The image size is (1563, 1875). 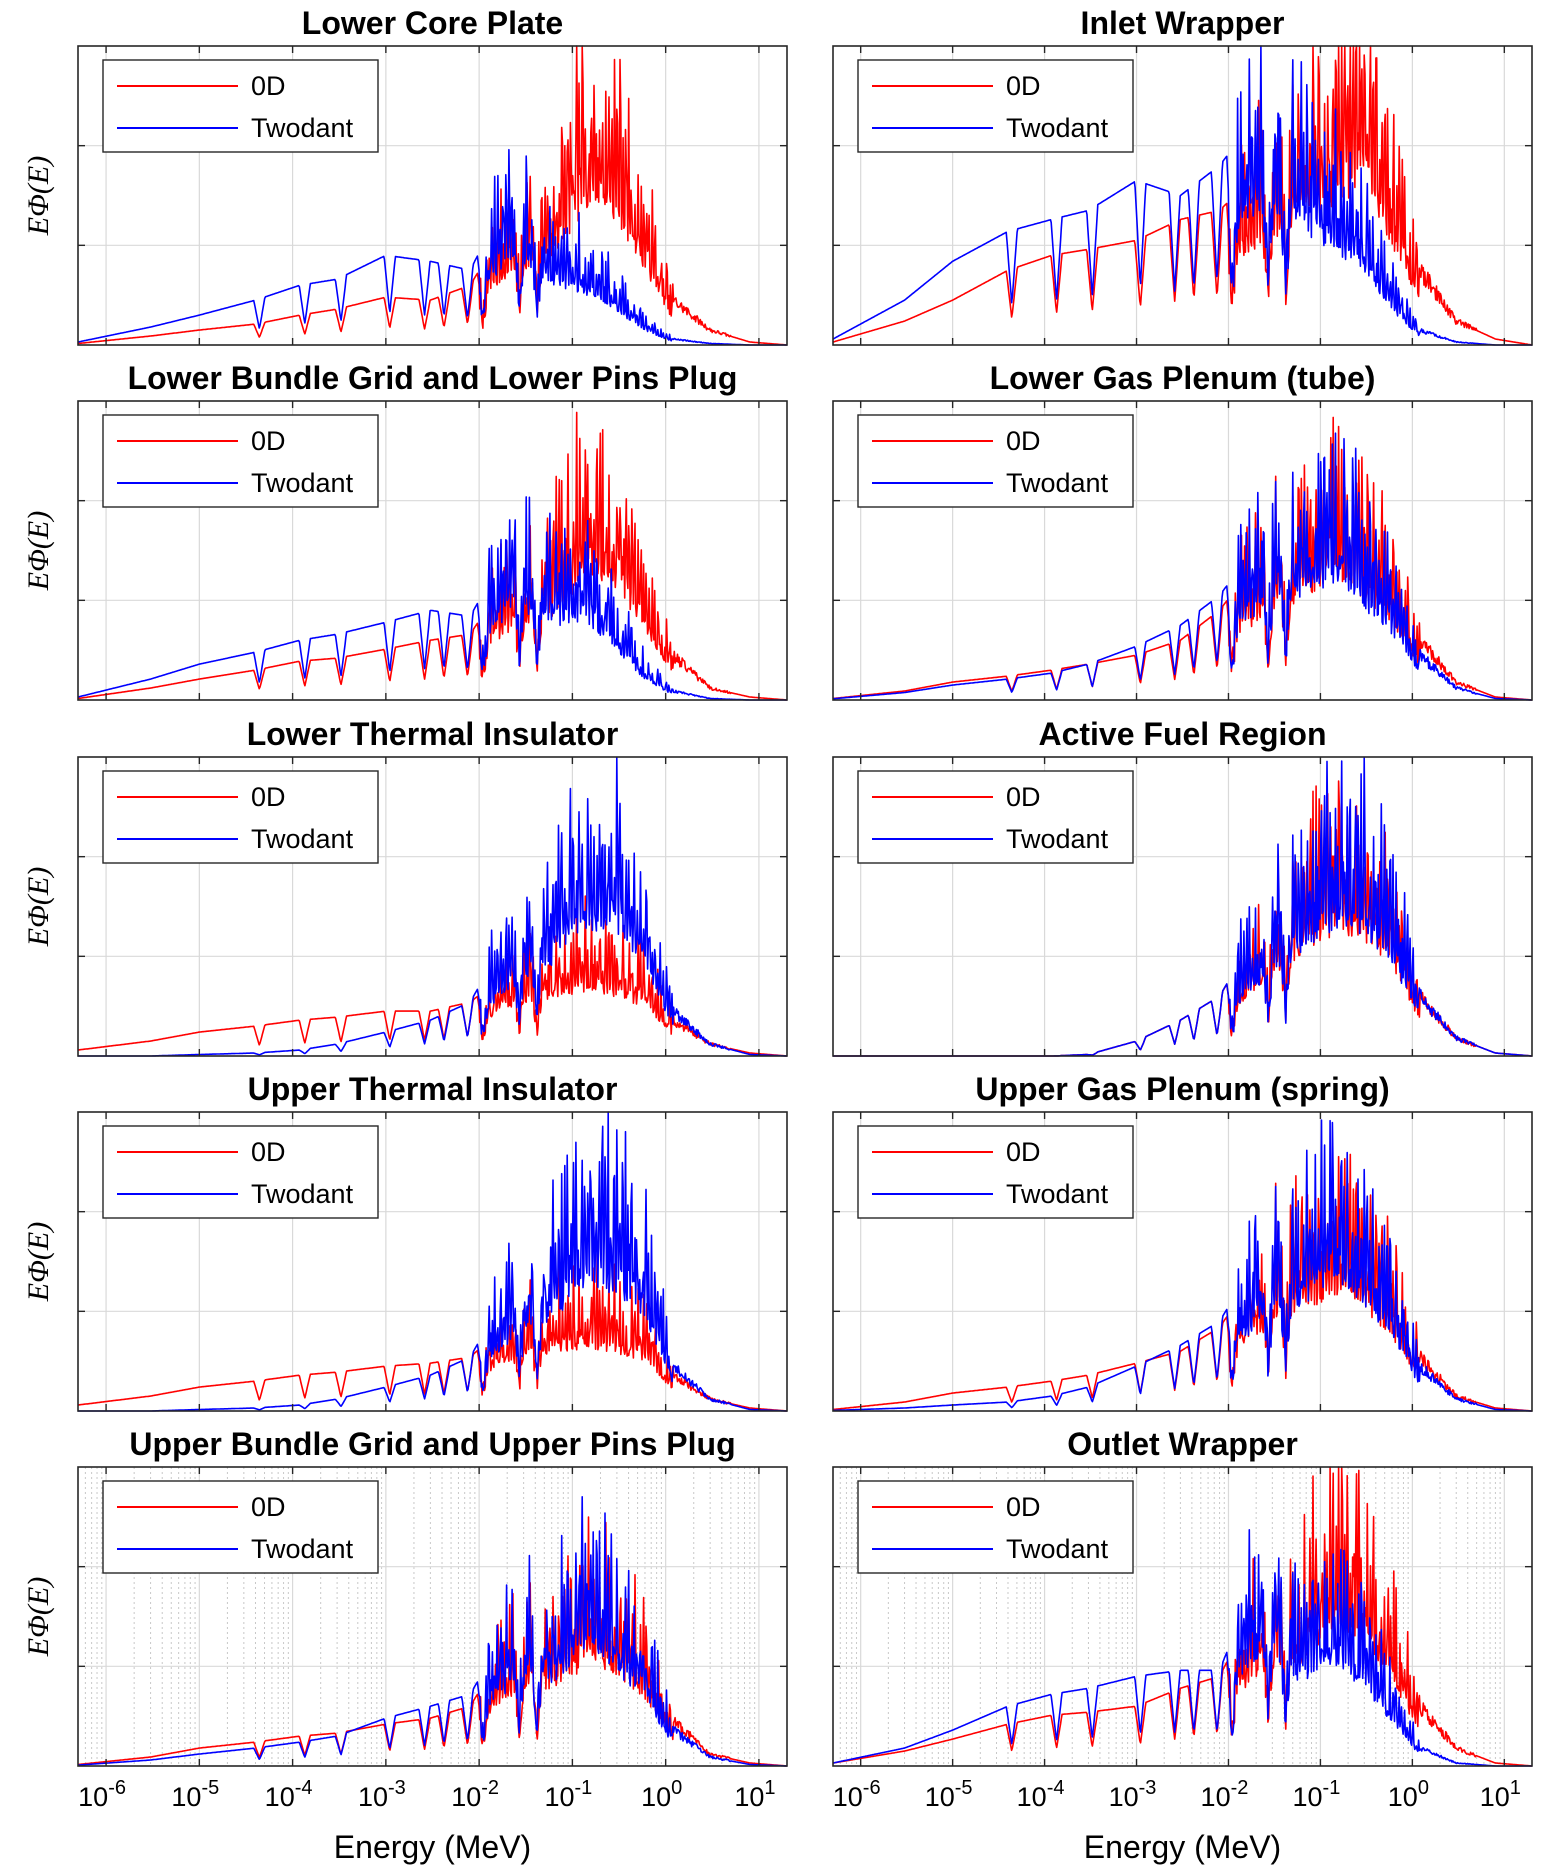 I want to click on chart-title: Lower Bundle Grid and Lower Pins Plug, so click(x=433, y=378).